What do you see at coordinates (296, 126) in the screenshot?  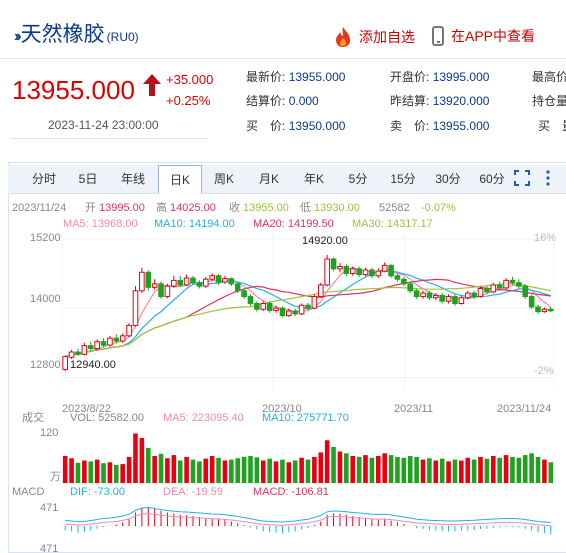 I see `quote-field-bid: 买 价: 13950.000` at bounding box center [296, 126].